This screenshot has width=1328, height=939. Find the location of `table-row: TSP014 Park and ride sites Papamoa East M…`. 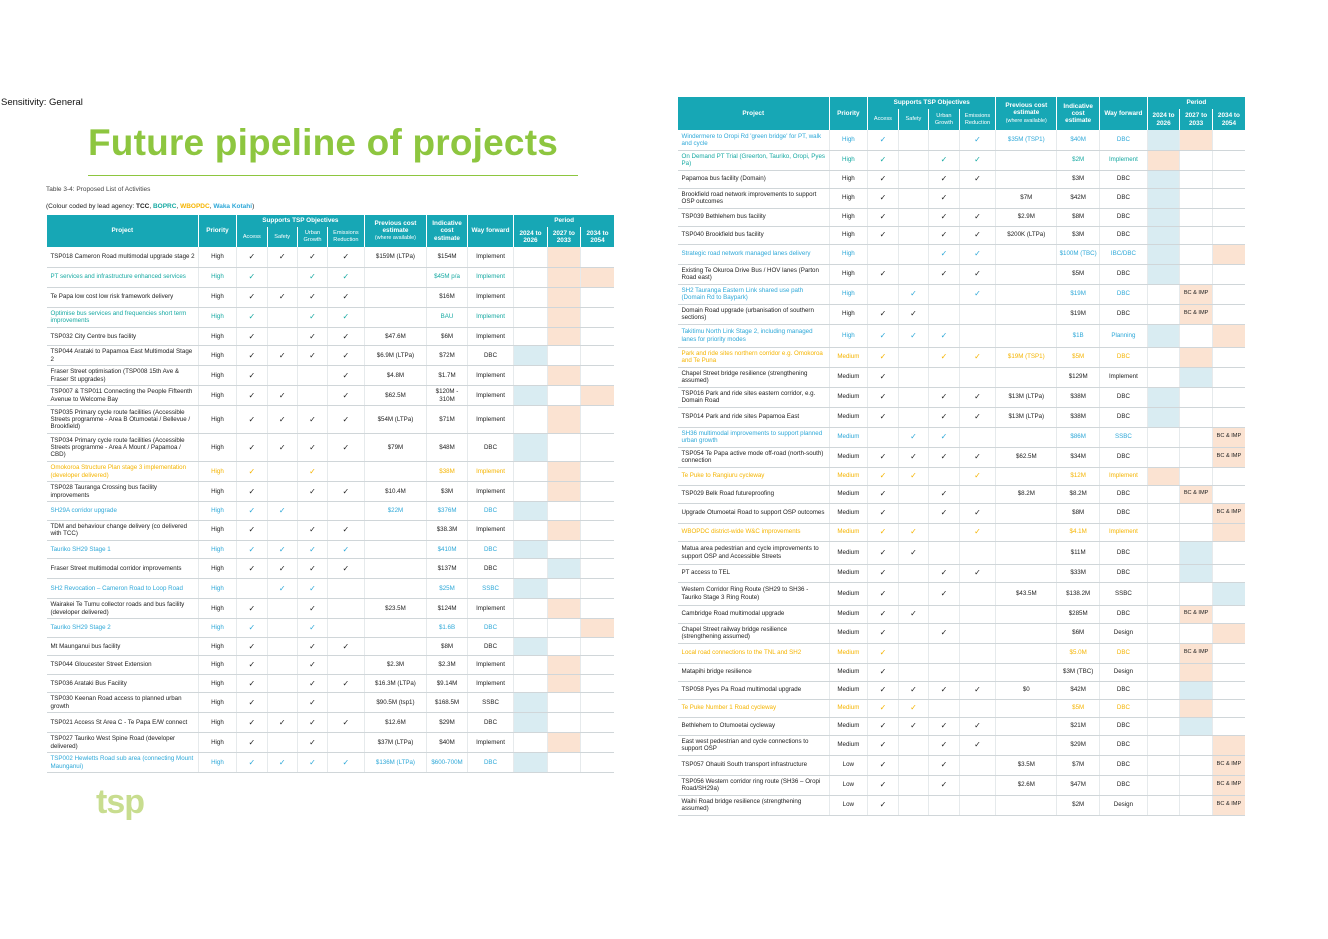

table-row: TSP014 Park and ride sites Papamoa East M… is located at coordinates (961, 417).